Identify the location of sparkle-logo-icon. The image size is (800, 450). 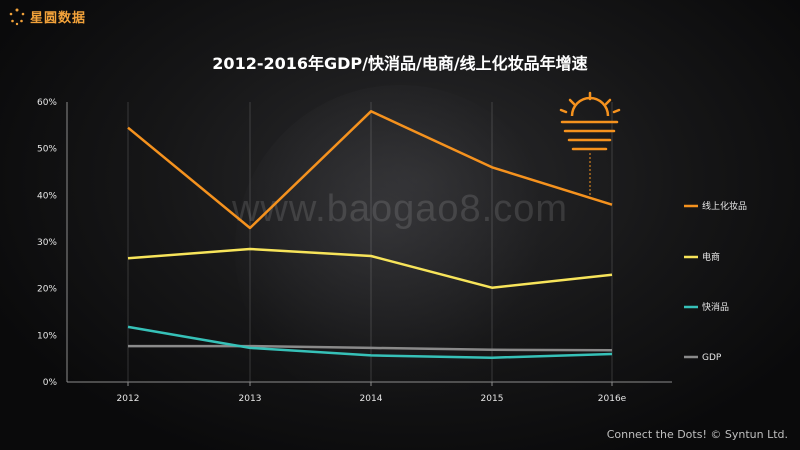
(17, 16).